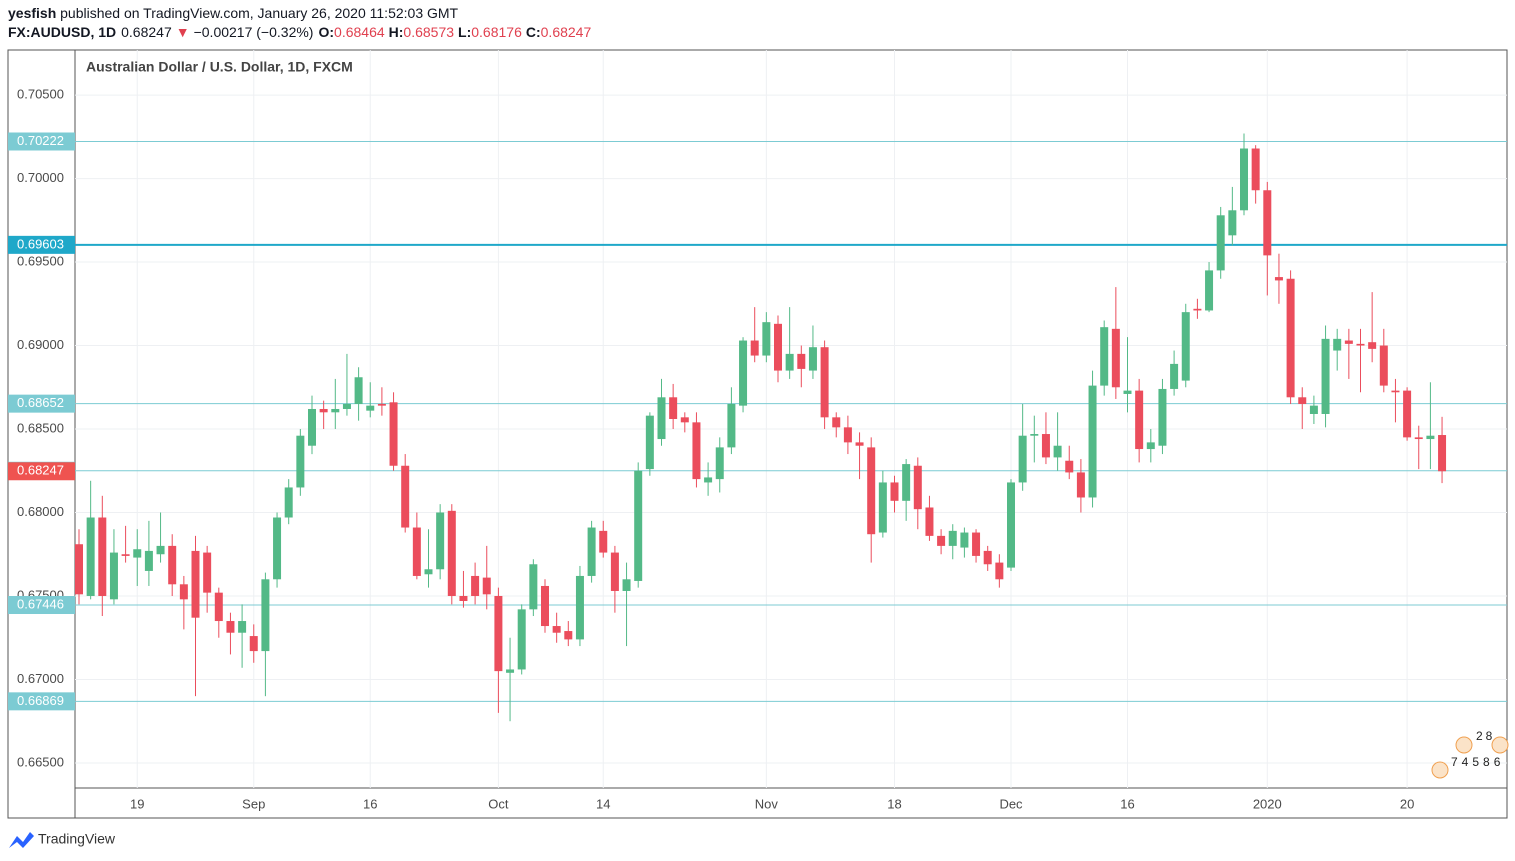  Describe the element at coordinates (396, 32) in the screenshot. I see `h-key: H:` at that location.